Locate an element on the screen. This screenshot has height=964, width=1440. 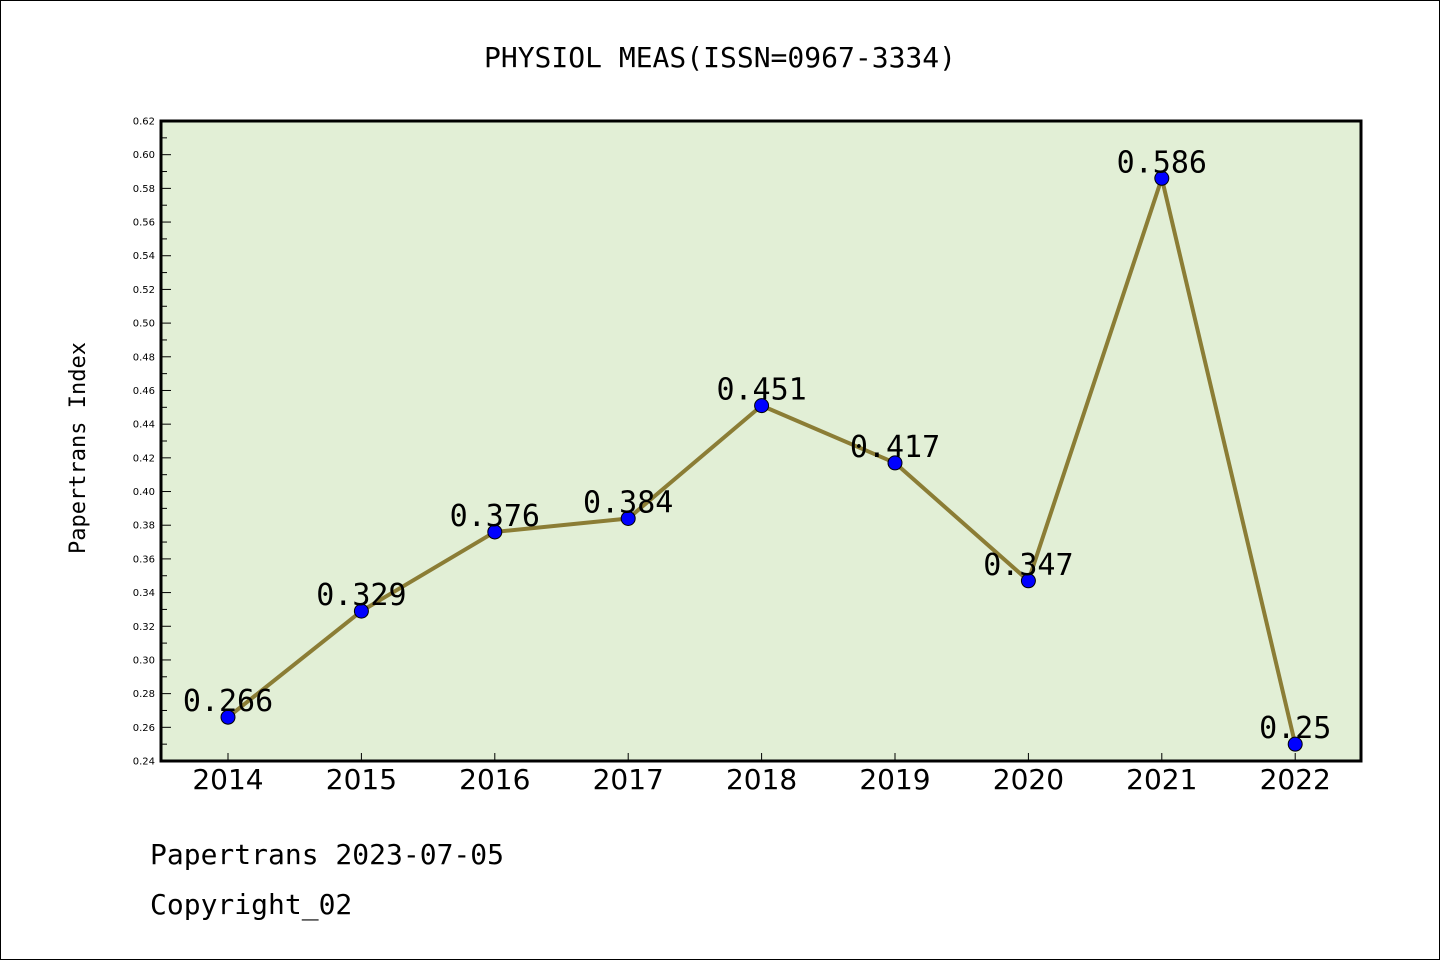
y-tick-label: 0.40 is located at coordinates (144, 492).